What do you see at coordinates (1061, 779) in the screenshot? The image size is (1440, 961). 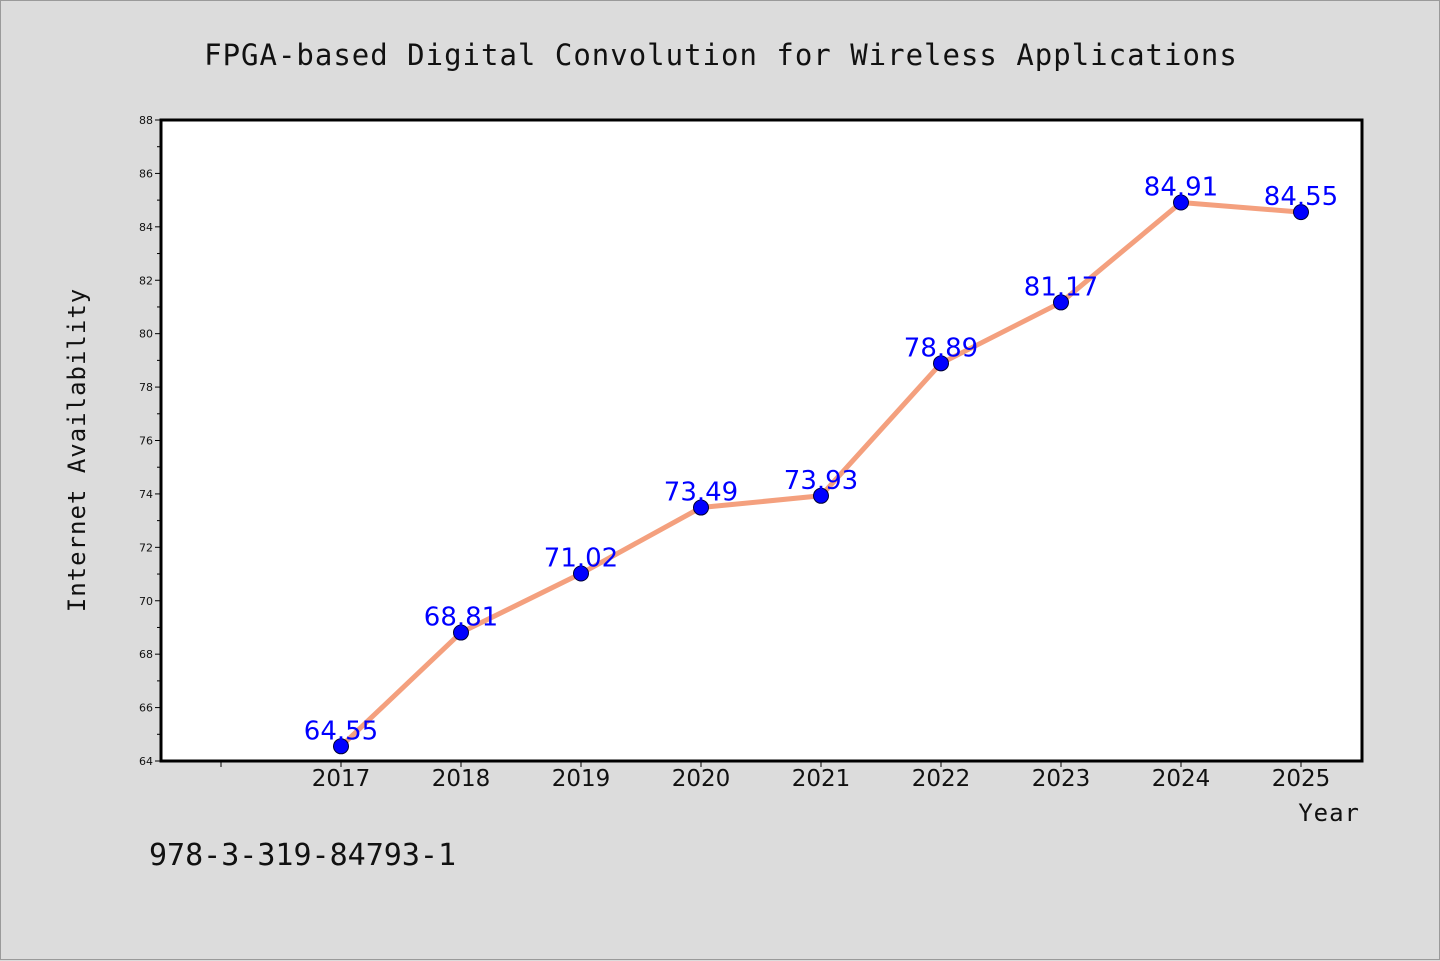 I see `x-tick-label: 2023` at bounding box center [1061, 779].